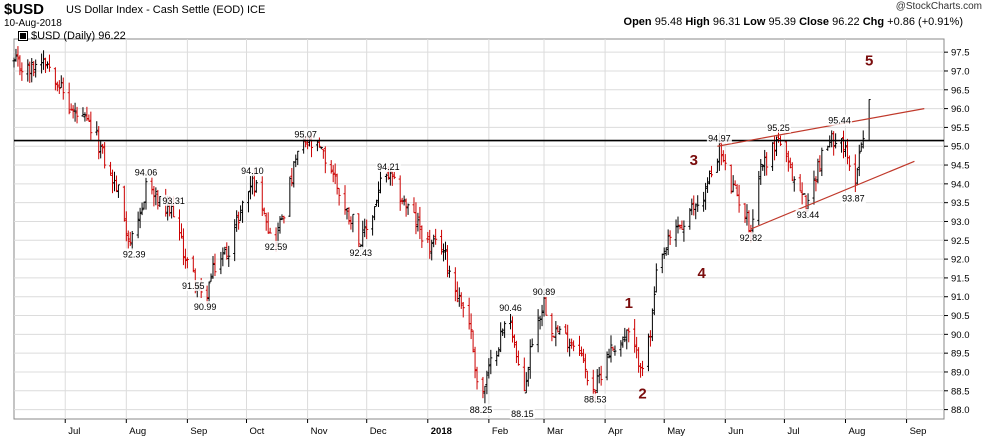 The height and width of the screenshot is (438, 990). I want to click on x-tick-label: Feb, so click(500, 431).